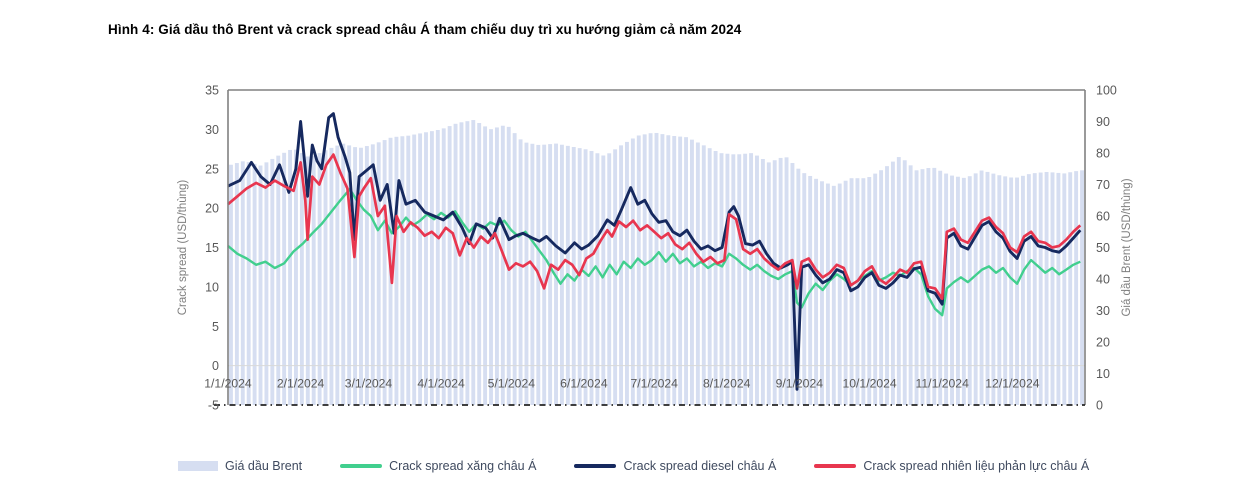  What do you see at coordinates (212, 169) in the screenshot?
I see `left-axis-tick: 25` at bounding box center [212, 169].